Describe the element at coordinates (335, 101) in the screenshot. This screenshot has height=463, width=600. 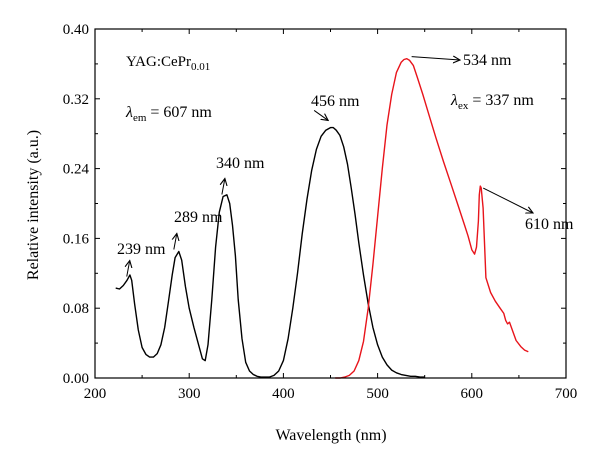
I see `peak-label: 456 nm` at that location.